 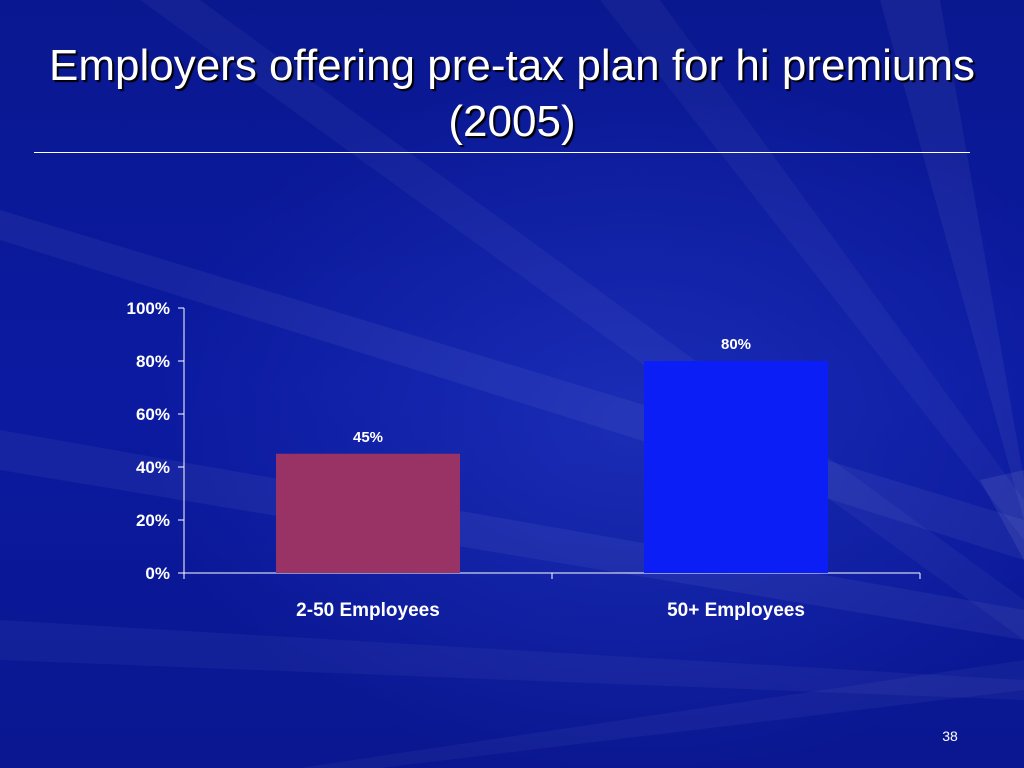 I want to click on y-tick-label-60: 60%, so click(x=153, y=414).